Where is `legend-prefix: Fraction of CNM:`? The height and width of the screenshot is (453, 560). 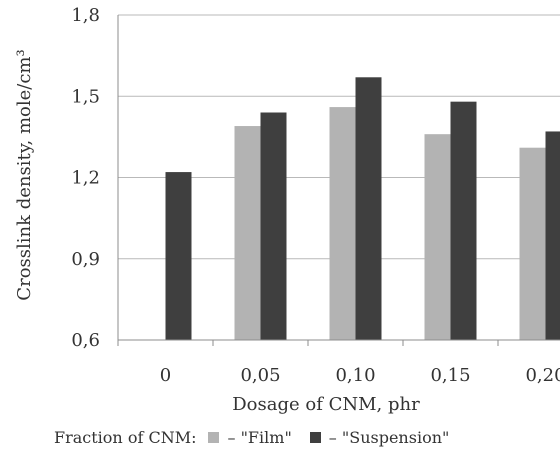
legend-prefix: Fraction of CNM: is located at coordinates (125, 437).